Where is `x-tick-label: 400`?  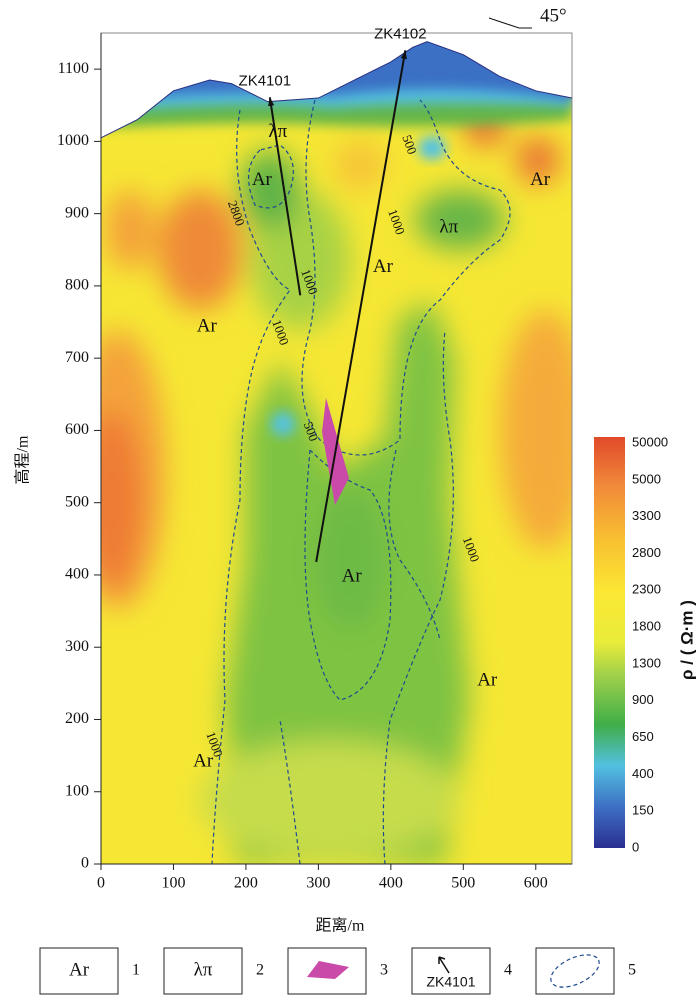 x-tick-label: 400 is located at coordinates (391, 883).